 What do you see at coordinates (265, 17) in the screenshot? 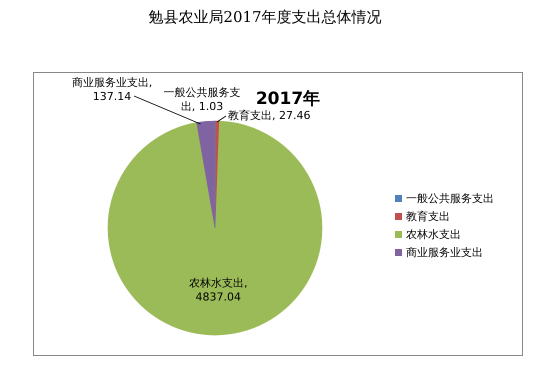
I see `chart-title: 勉县农业局2017年度支出总体情况` at bounding box center [265, 17].